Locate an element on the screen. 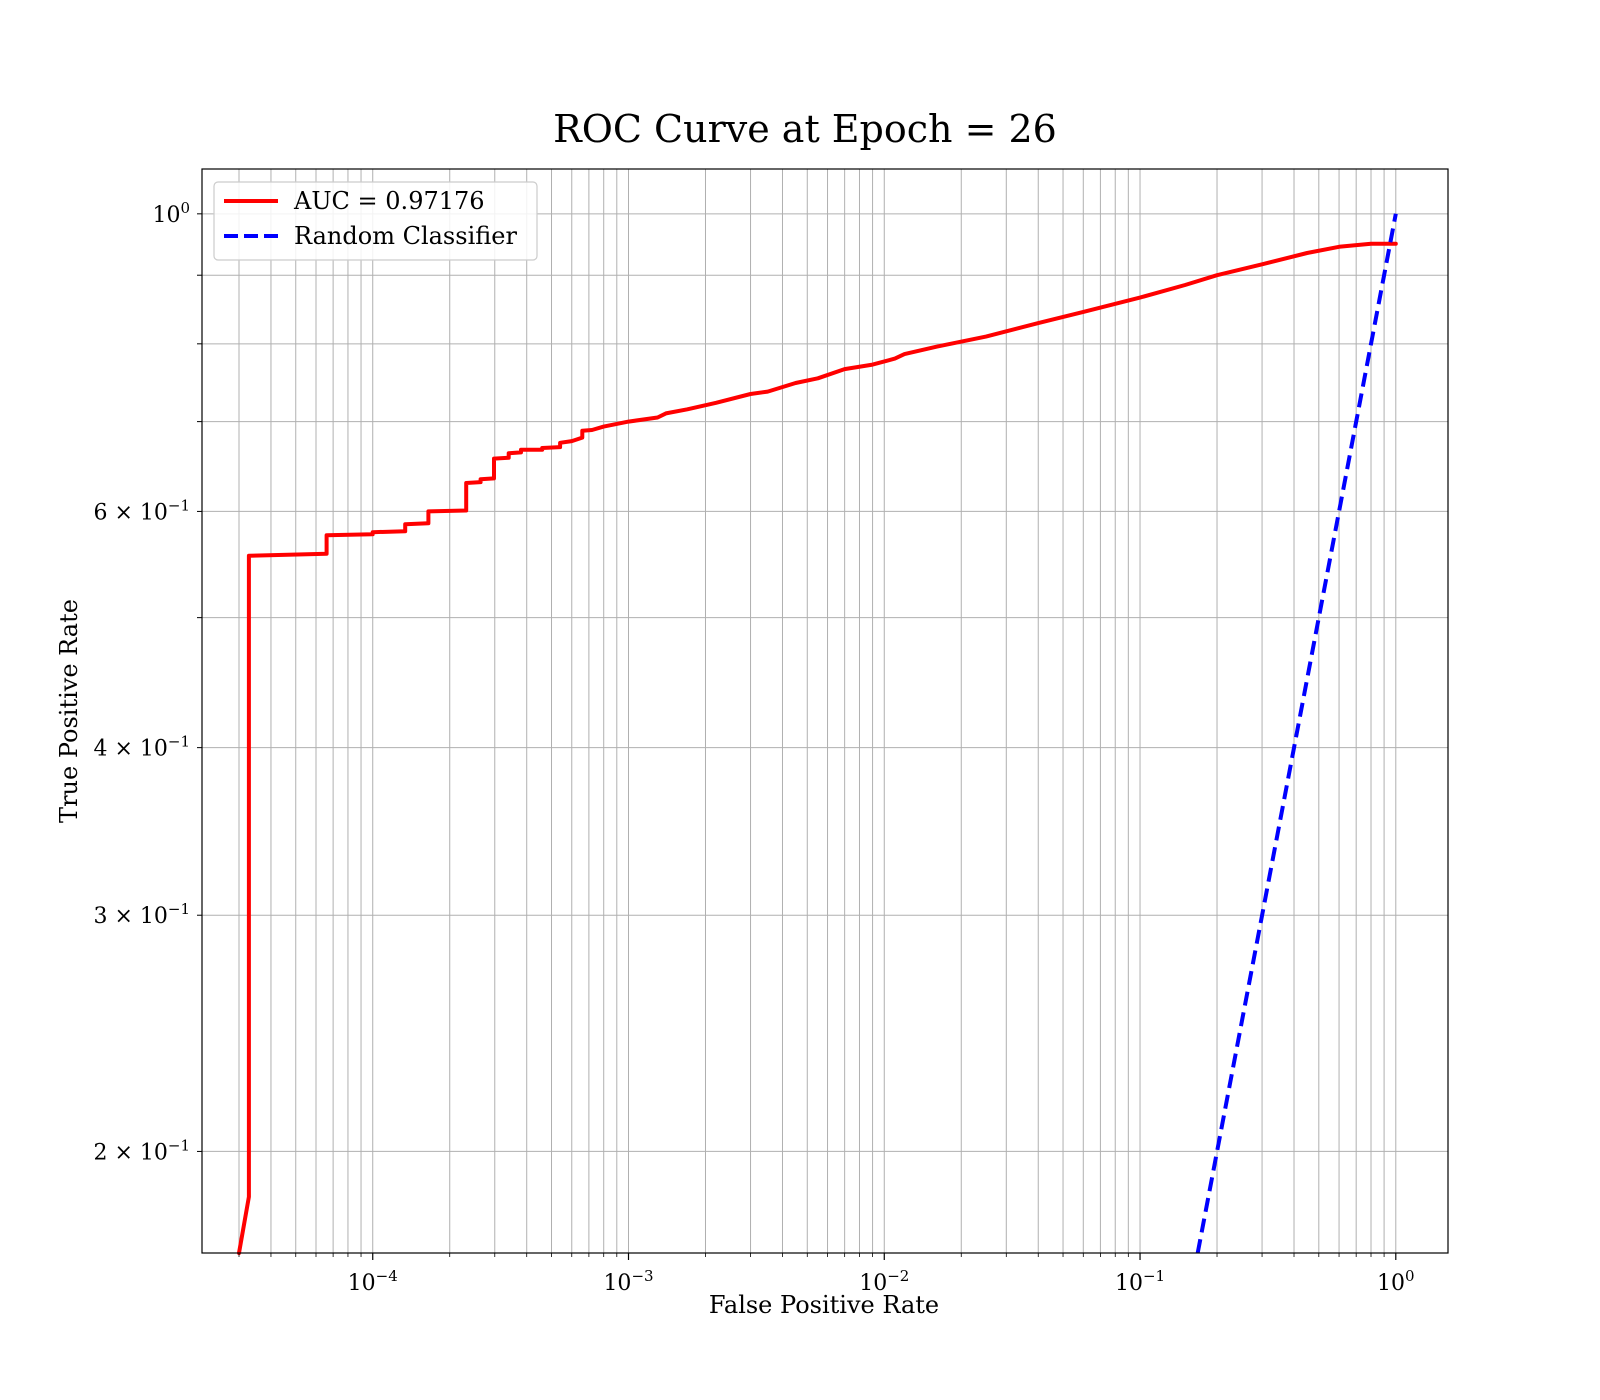  chart-title: ROC Curve at Epoch = 26 is located at coordinates (805, 129).